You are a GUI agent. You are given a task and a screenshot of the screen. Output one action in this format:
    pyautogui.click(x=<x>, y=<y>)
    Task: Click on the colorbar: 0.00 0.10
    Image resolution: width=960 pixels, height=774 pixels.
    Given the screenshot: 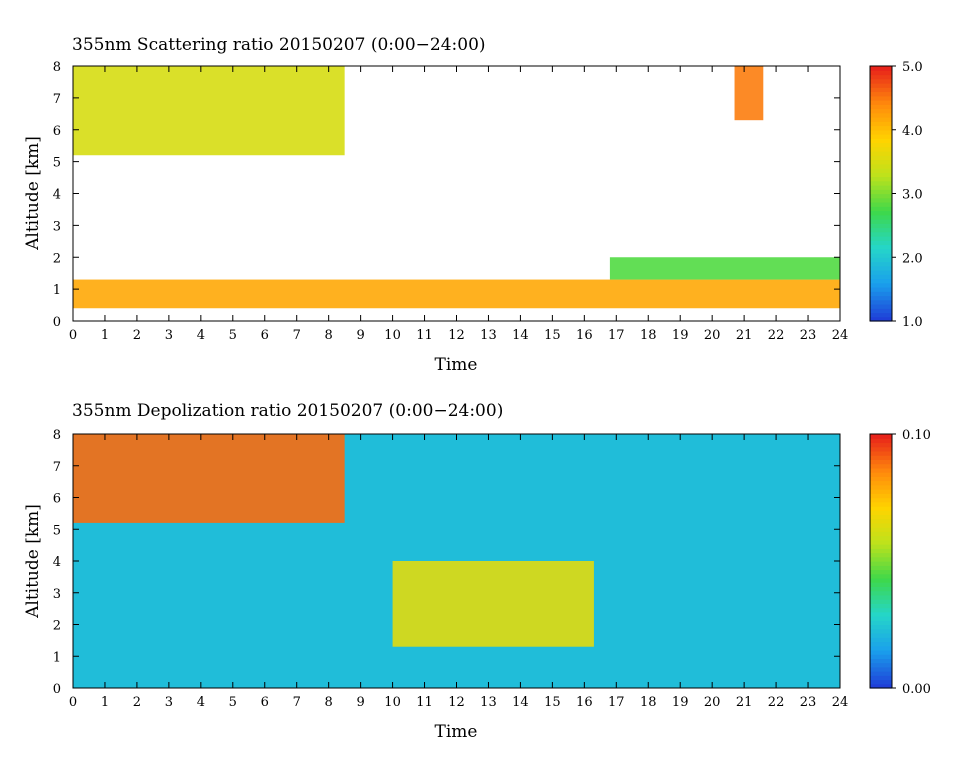 What is the action you would take?
    pyautogui.click(x=900, y=562)
    